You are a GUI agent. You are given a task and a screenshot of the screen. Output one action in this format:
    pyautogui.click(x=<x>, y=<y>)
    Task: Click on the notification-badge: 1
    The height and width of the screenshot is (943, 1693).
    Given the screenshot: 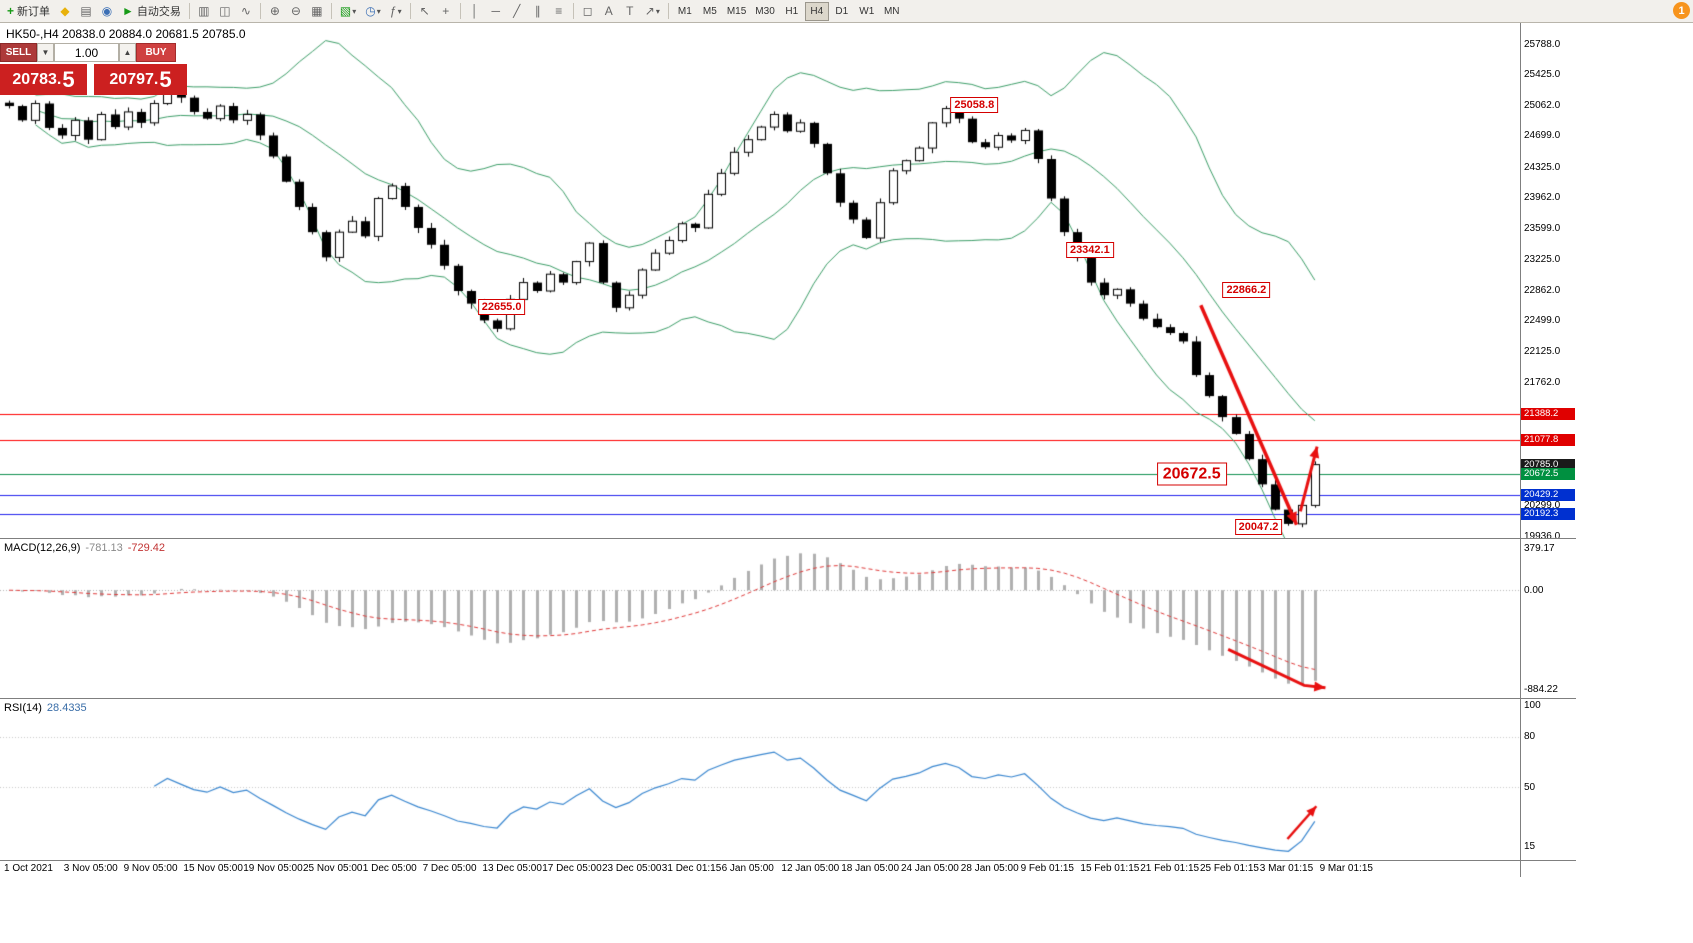 What is the action you would take?
    pyautogui.click(x=1681, y=10)
    